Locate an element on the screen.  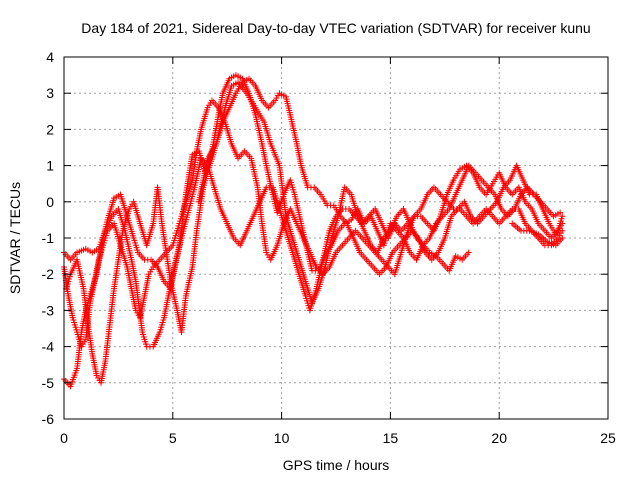
x-axis-label: GPS time / hours is located at coordinates (336, 465).